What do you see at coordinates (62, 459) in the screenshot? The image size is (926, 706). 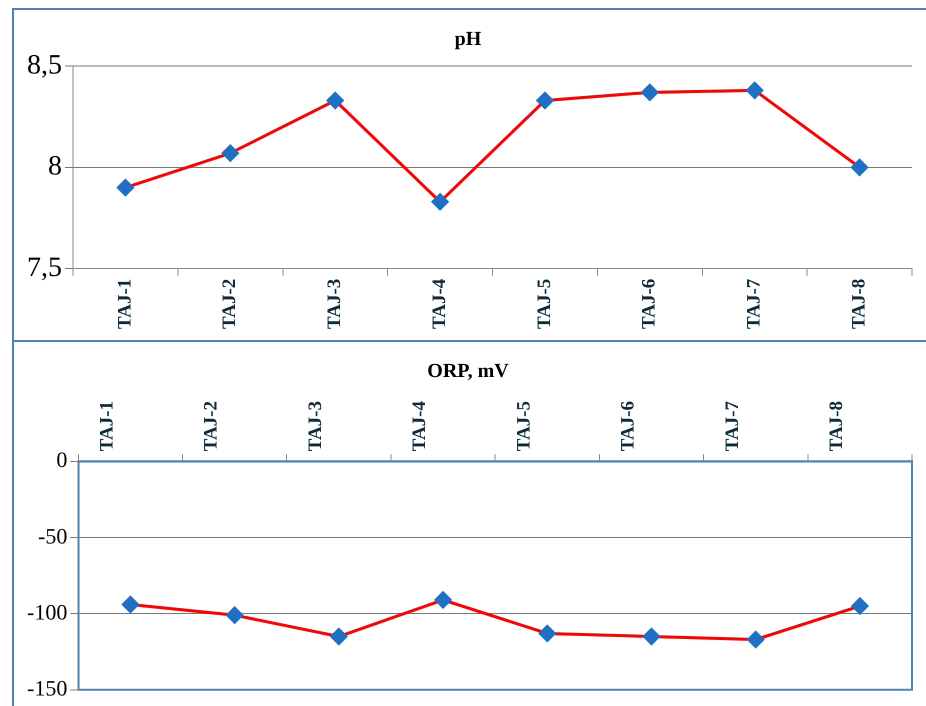 I see `y-tick-label: 0` at bounding box center [62, 459].